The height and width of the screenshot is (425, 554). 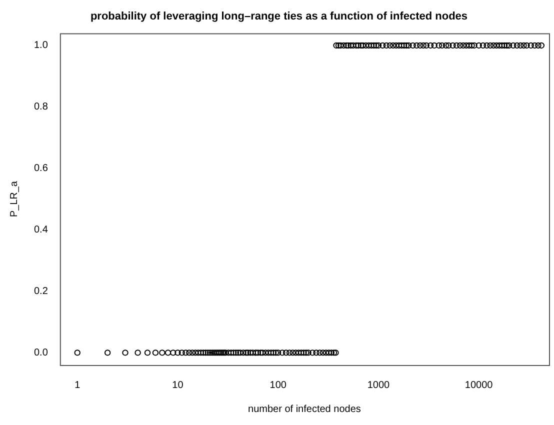 What do you see at coordinates (14, 199) in the screenshot?
I see `y-axis-title: P_LR_a` at bounding box center [14, 199].